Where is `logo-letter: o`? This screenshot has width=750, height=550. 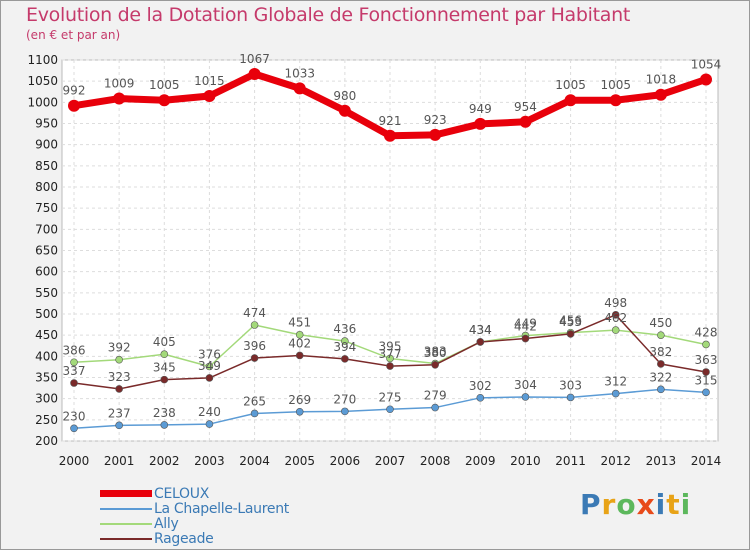
logo-letter: o is located at coordinates (626, 504).